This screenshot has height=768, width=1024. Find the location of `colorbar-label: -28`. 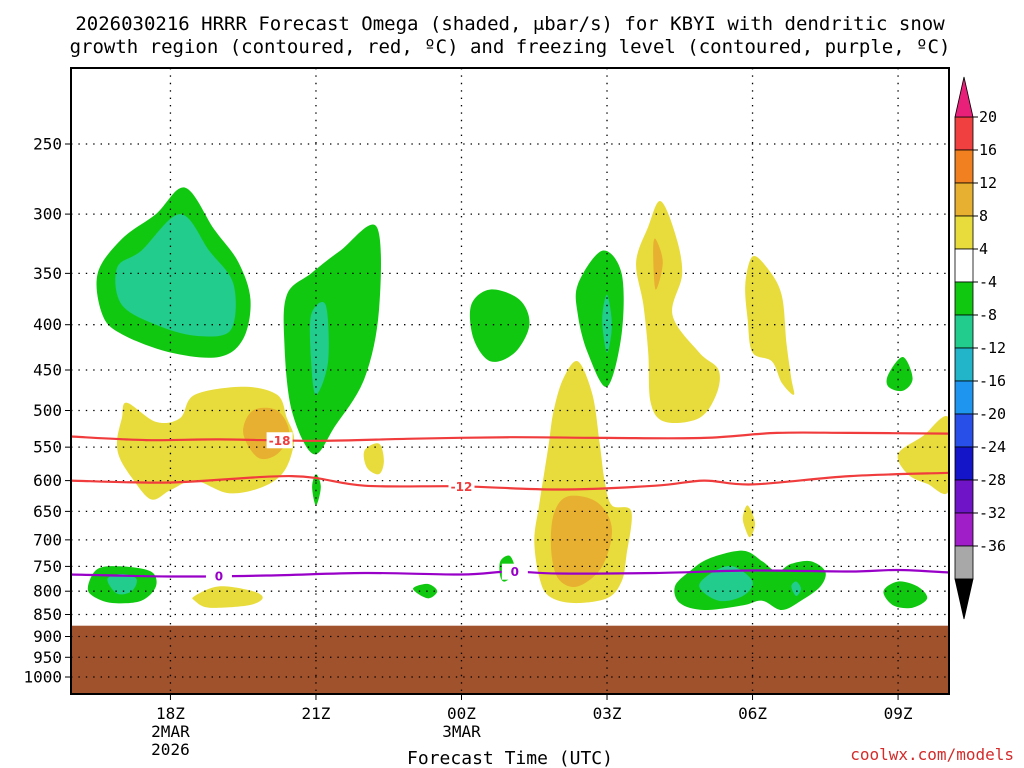

colorbar-label: -28 is located at coordinates (992, 480).